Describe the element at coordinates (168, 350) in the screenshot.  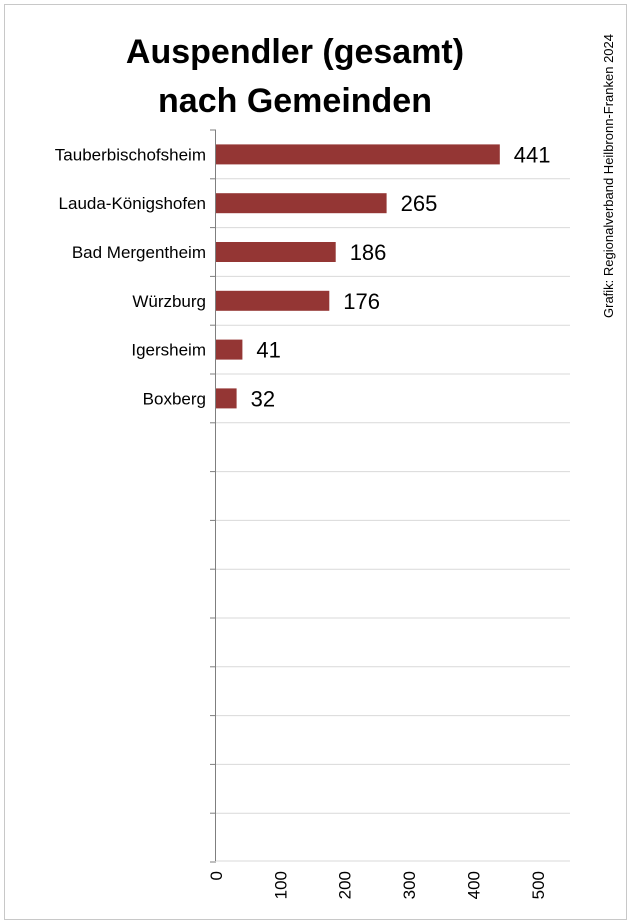
I see `category-label-4: Igersheim` at that location.